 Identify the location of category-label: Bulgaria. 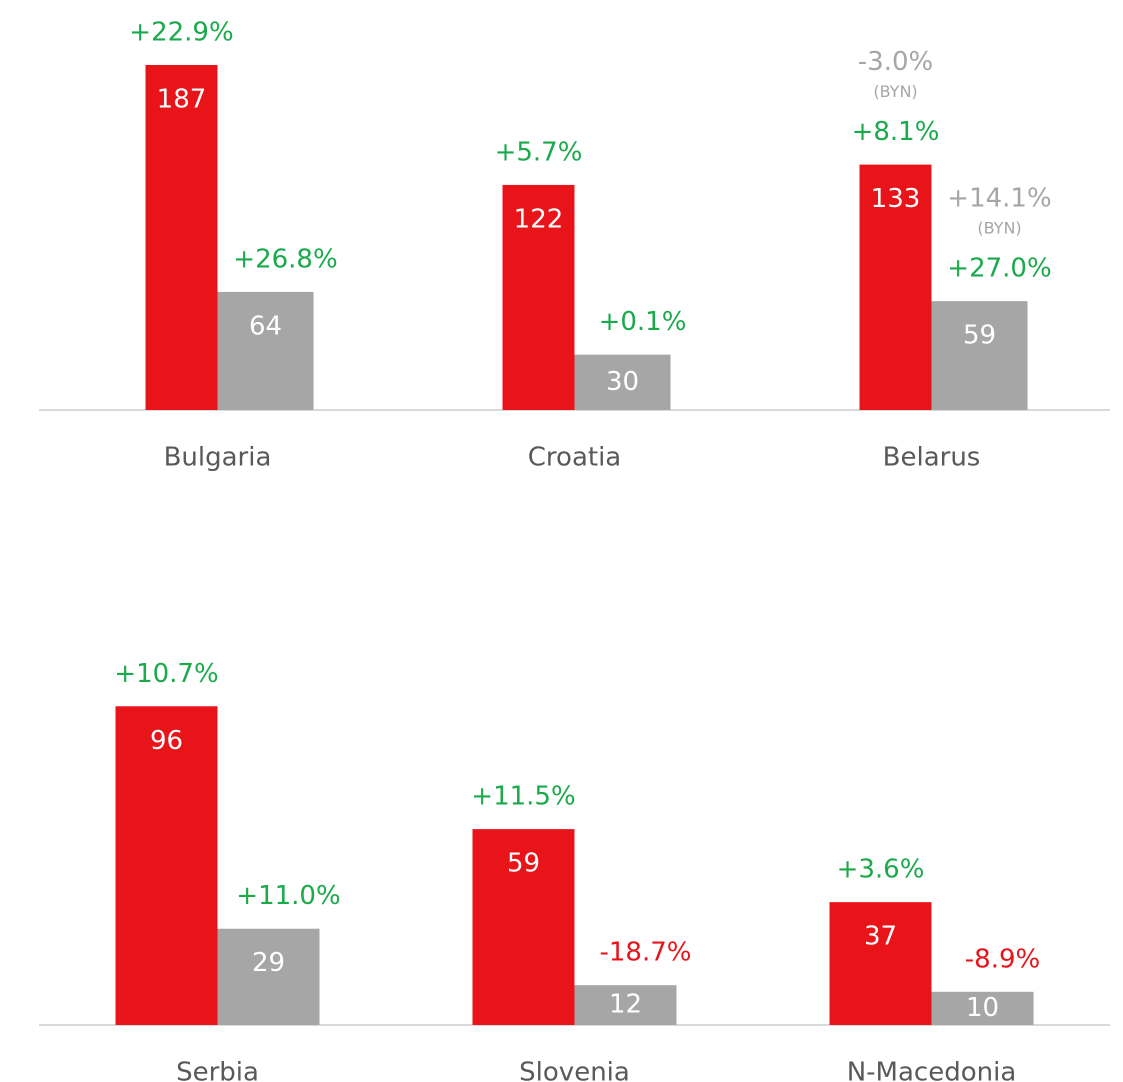
(218, 458).